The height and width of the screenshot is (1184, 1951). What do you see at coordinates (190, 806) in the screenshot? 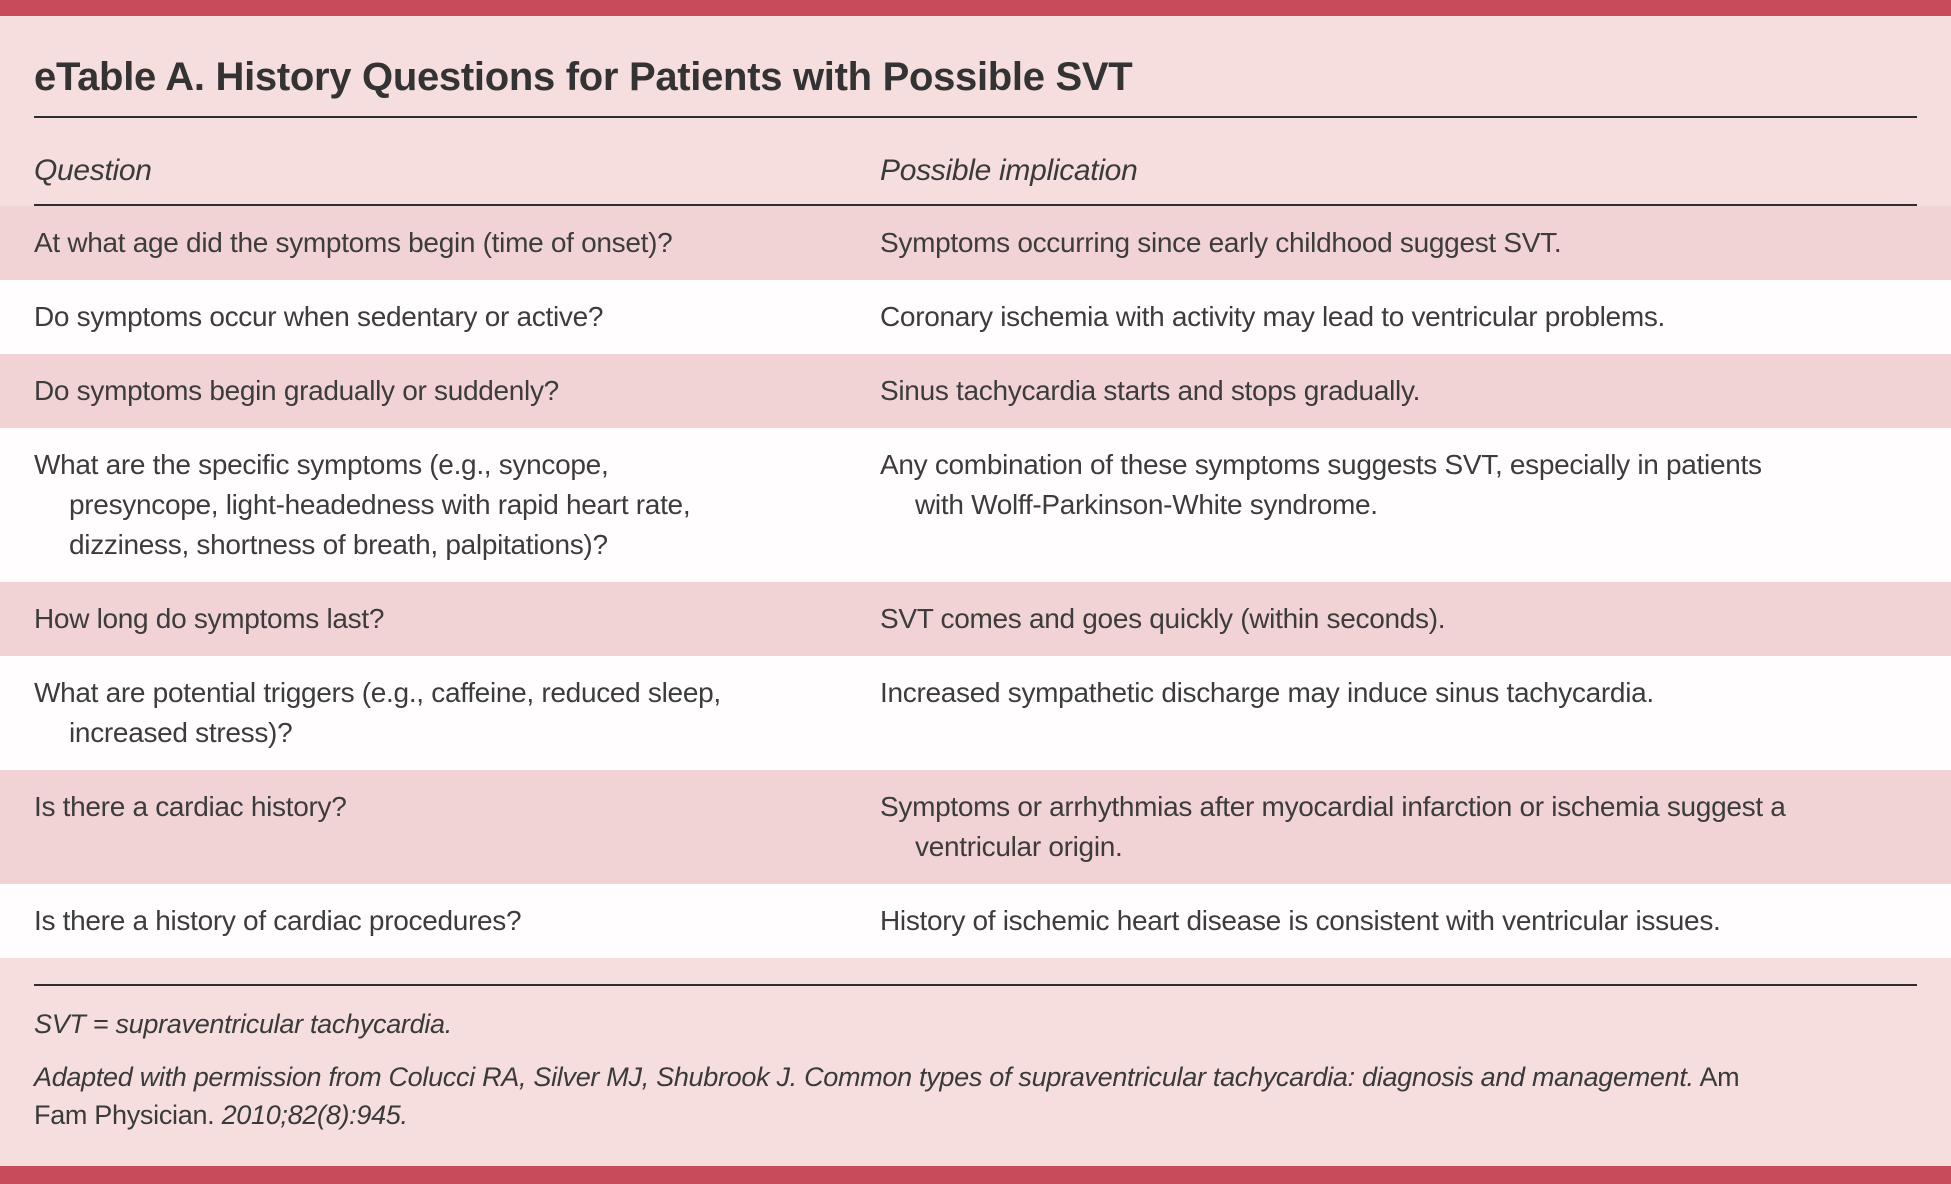
I see `question-cell: Is there a cardiac history?` at bounding box center [190, 806].